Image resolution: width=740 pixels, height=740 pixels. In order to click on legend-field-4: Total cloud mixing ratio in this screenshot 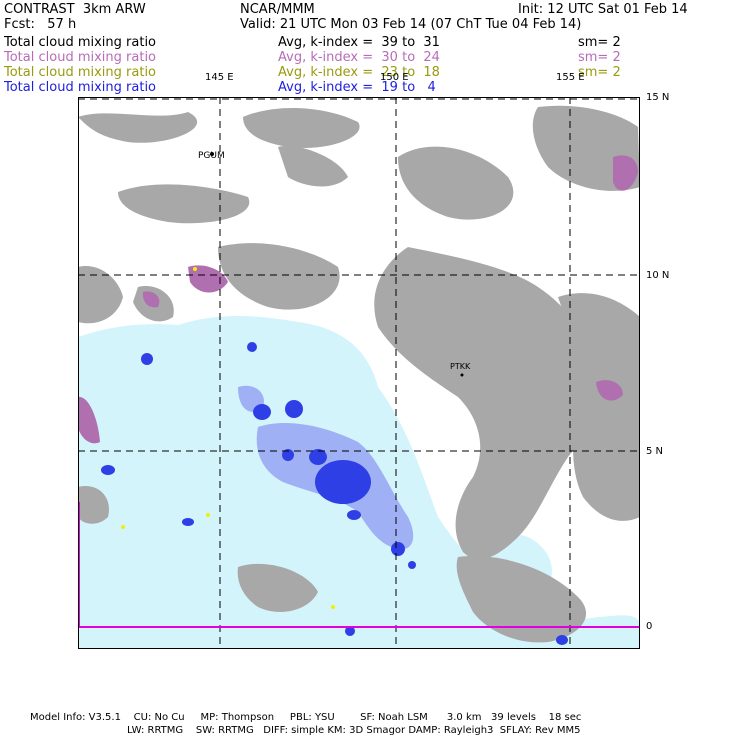, I will do `click(80, 87)`.